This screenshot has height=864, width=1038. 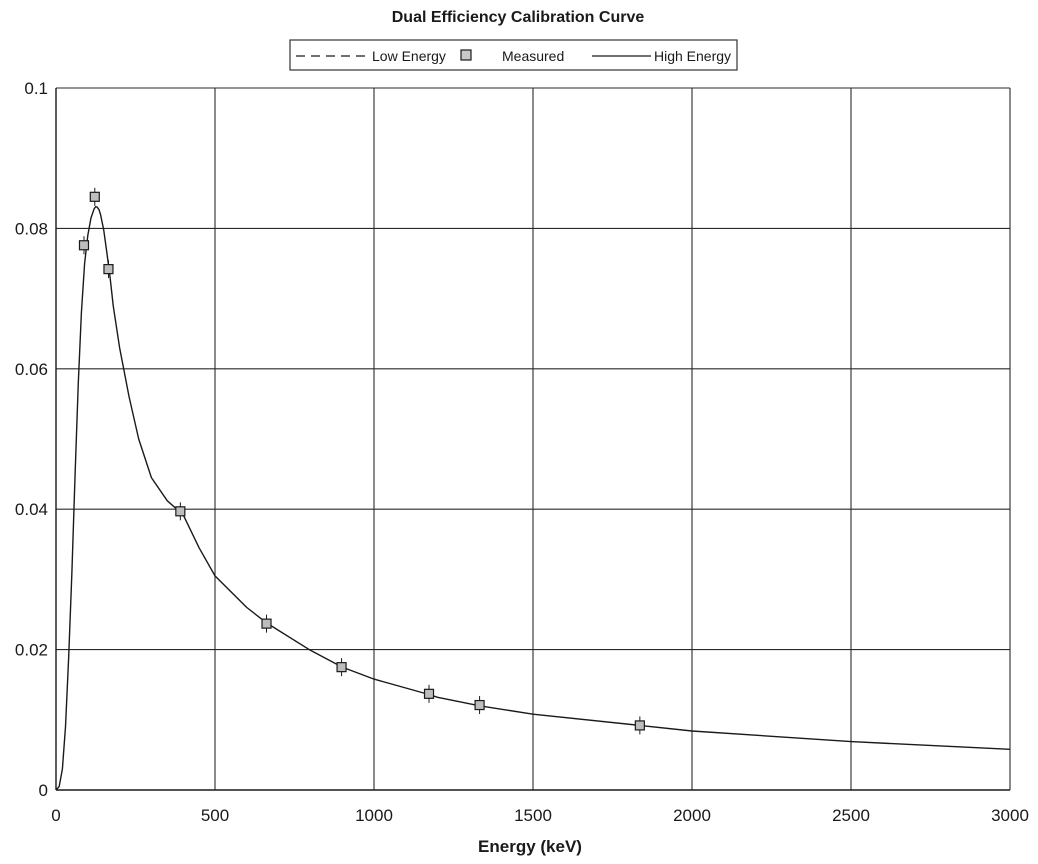 I want to click on x-tick-label: 2000, so click(x=692, y=815).